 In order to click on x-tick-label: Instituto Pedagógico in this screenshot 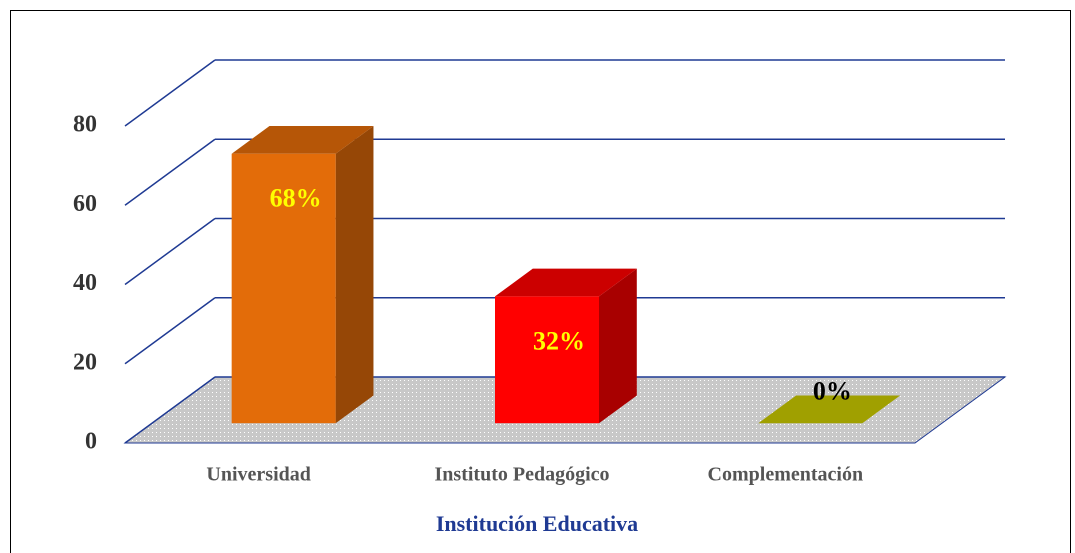, I will do `click(522, 475)`.